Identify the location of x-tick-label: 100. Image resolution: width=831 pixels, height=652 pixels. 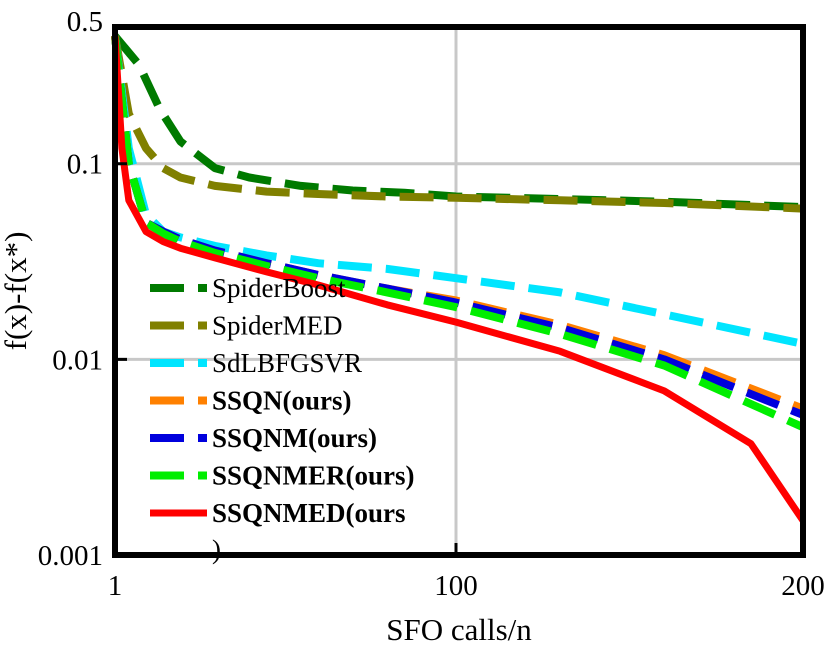
(456, 586).